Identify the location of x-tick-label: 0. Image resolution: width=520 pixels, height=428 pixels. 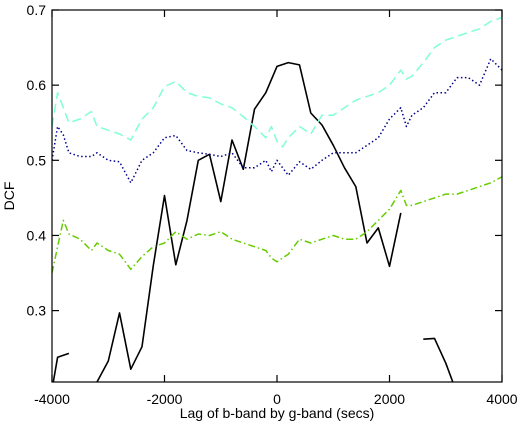
(277, 399).